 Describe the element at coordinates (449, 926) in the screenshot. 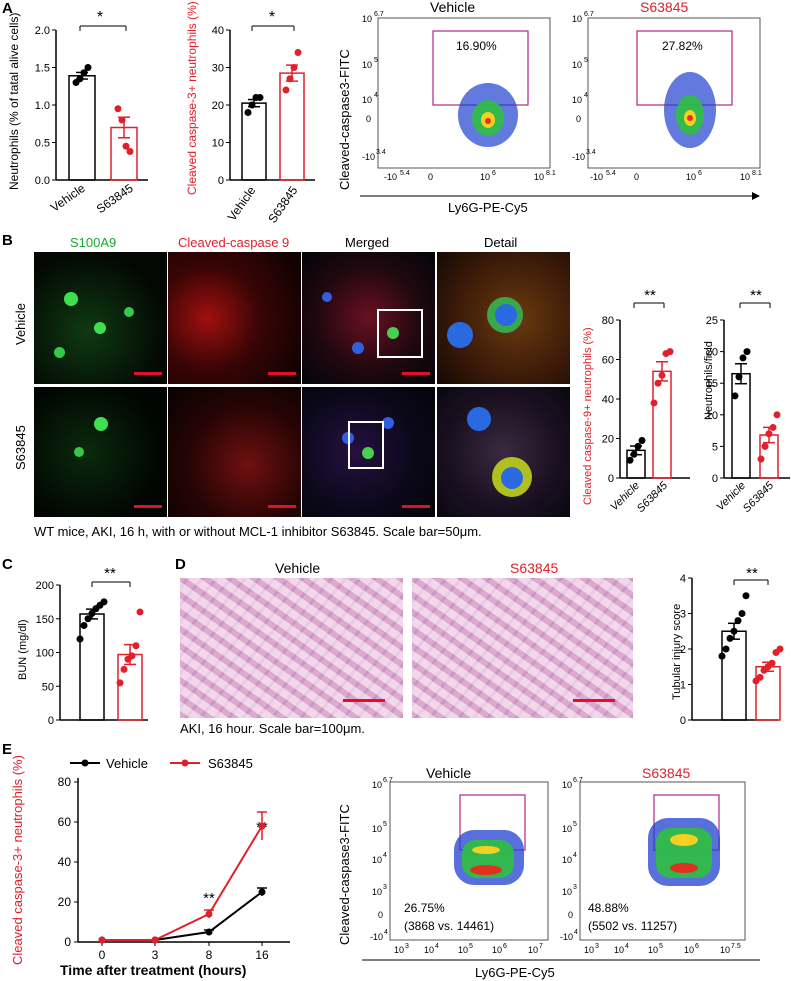

I see `e-flow-ratio-vehicle: (3868 vs. 14461)` at that location.